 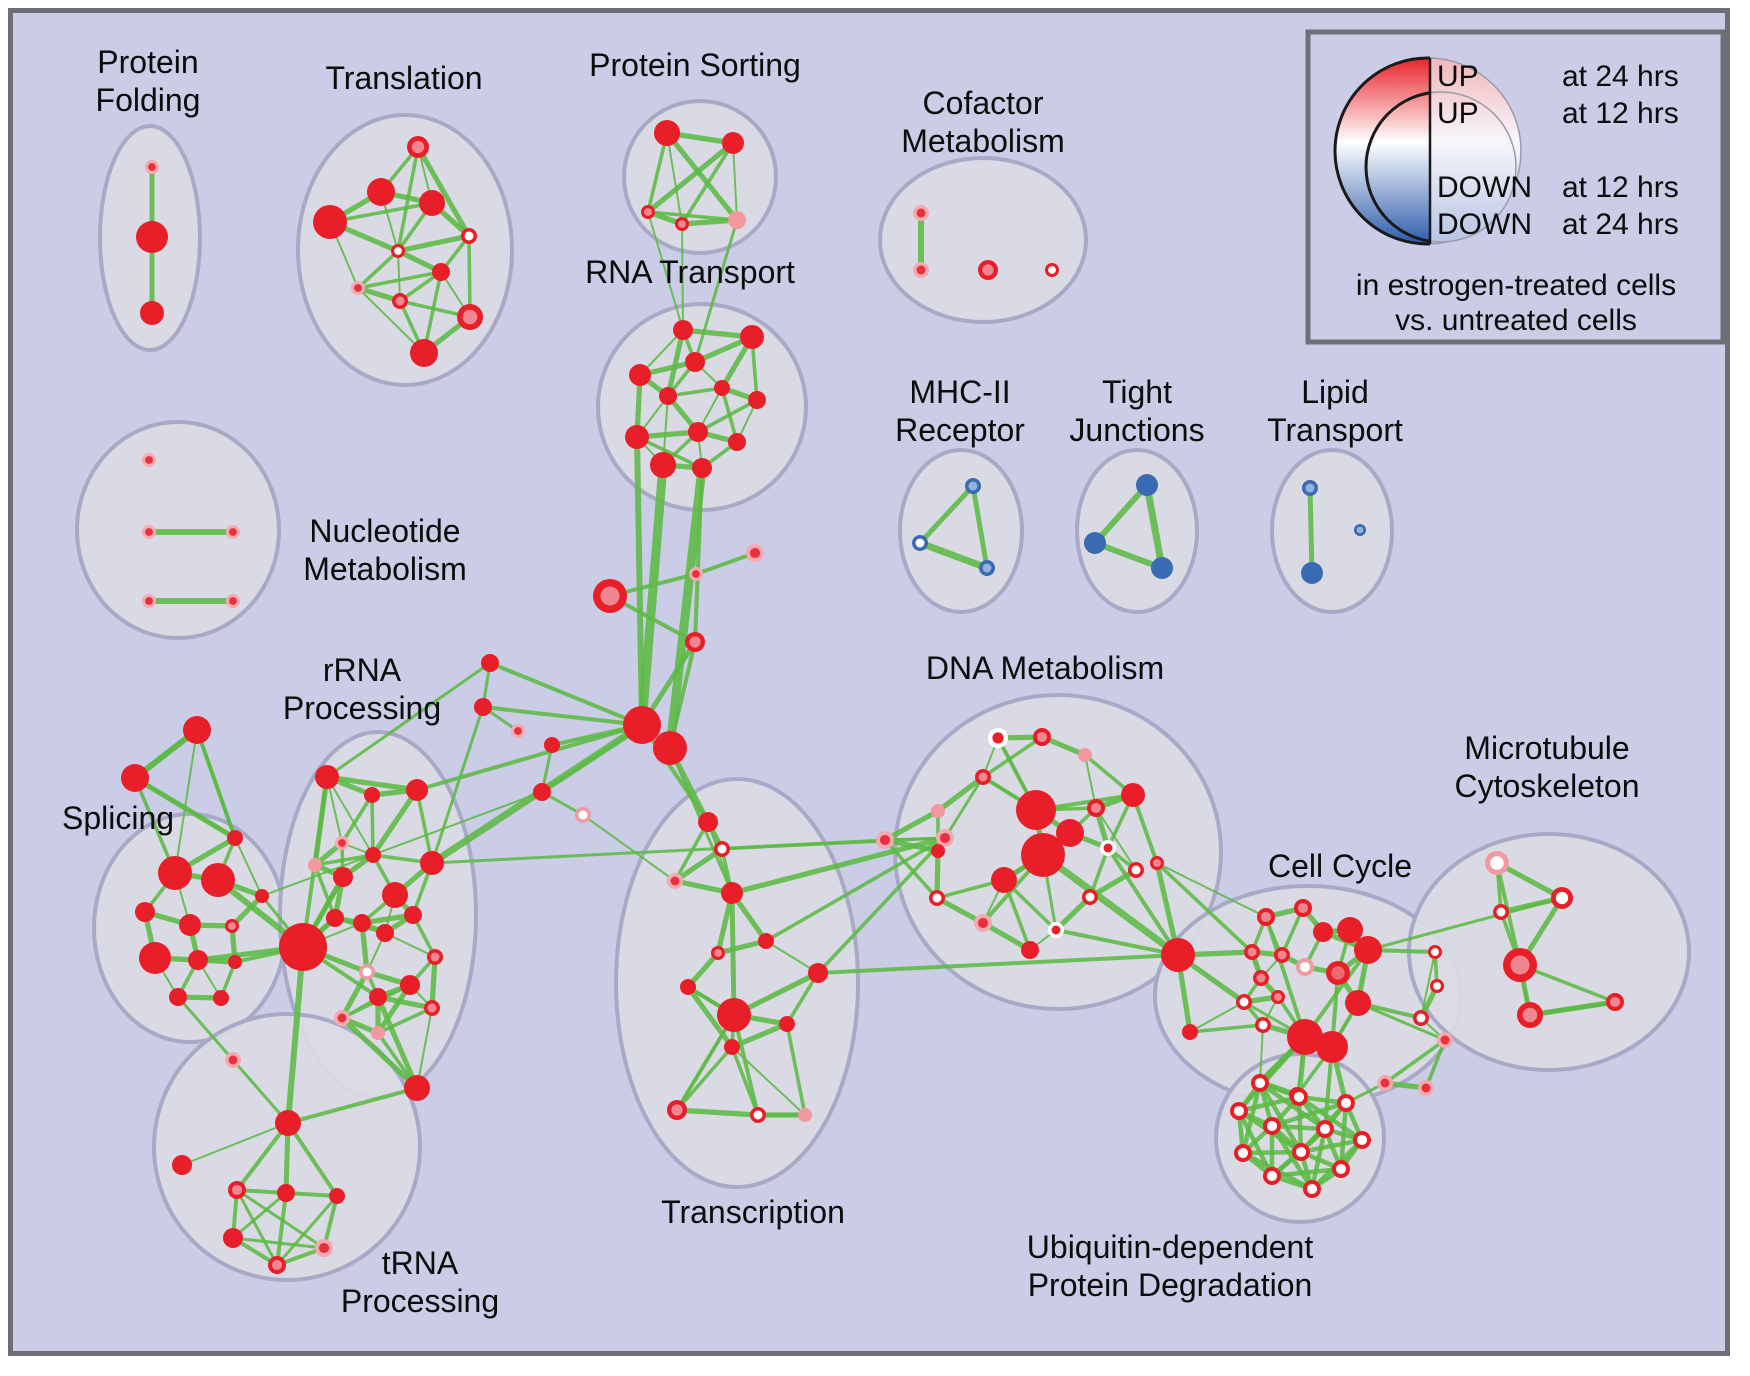 I want to click on gene-node-trna-processing, so click(x=288, y=1123).